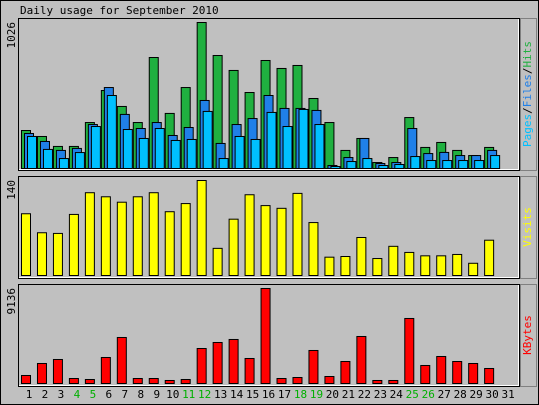 The image size is (539, 405). I want to click on legend-entry: Hits, so click(527, 54).